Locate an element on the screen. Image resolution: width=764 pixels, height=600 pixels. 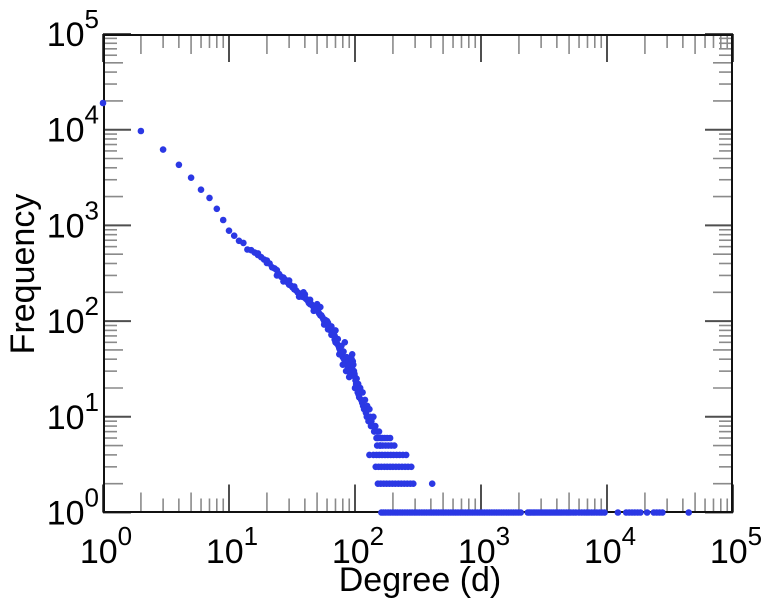
y-tick-label-3: 10³ is located at coordinates (73, 220).